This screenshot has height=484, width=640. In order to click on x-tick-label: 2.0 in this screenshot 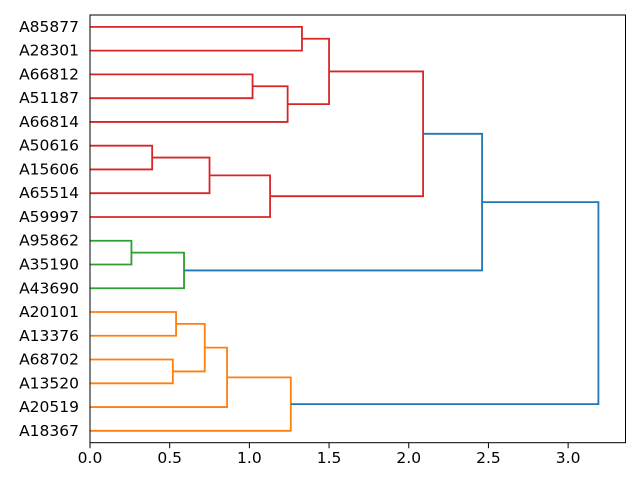, I will do `click(408, 458)`.